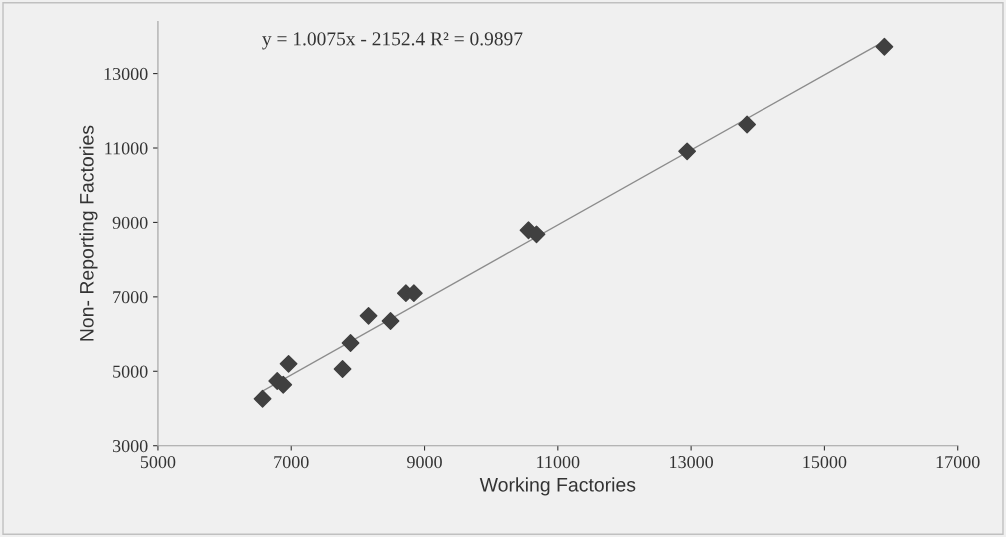 This screenshot has height=537, width=1006. I want to click on y-tick-label: 13000, so click(126, 74).